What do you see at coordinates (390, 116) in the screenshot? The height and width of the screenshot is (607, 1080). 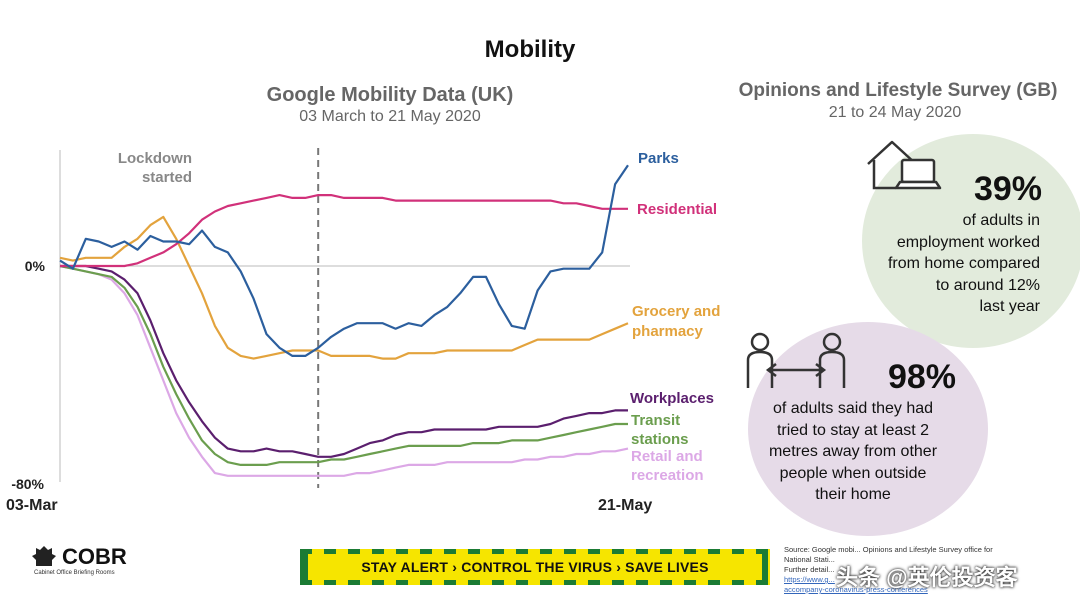 I see `chart-subtitle: 03 March to 21 May 2020` at bounding box center [390, 116].